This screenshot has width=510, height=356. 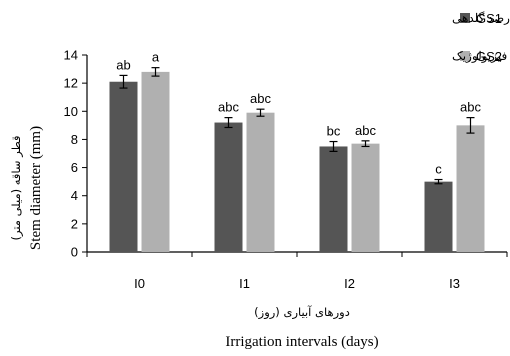 What do you see at coordinates (244, 283) in the screenshot?
I see `x-tick-label: I1` at bounding box center [244, 283].